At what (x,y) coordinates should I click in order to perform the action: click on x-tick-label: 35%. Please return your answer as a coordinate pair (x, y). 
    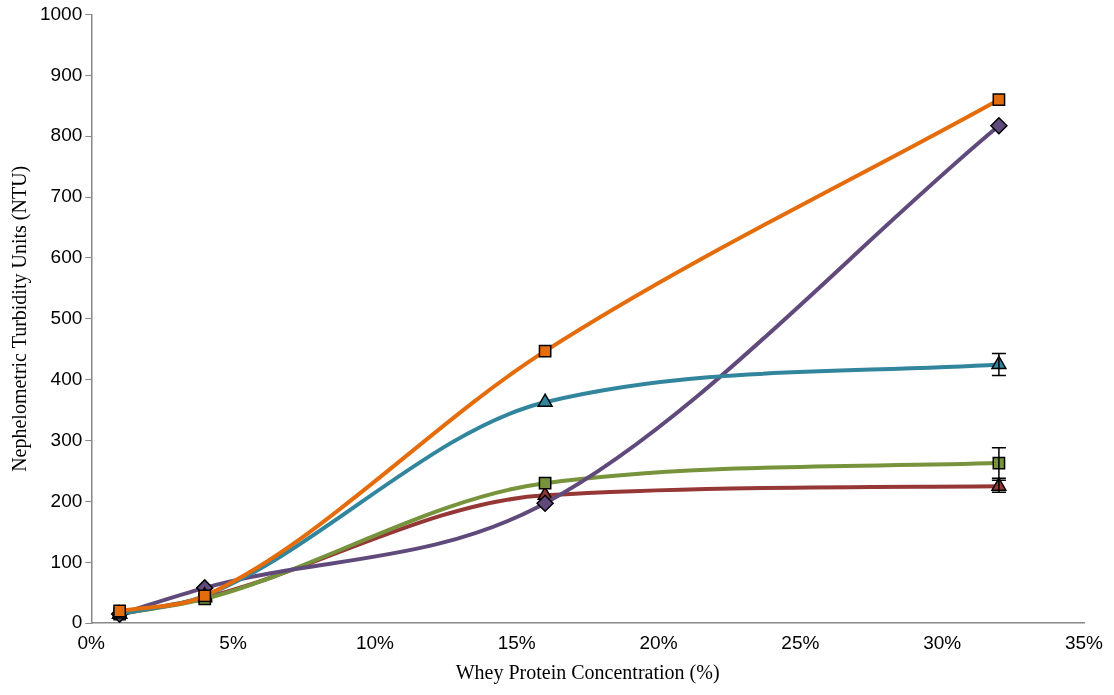
    Looking at the image, I should click on (1084, 642).